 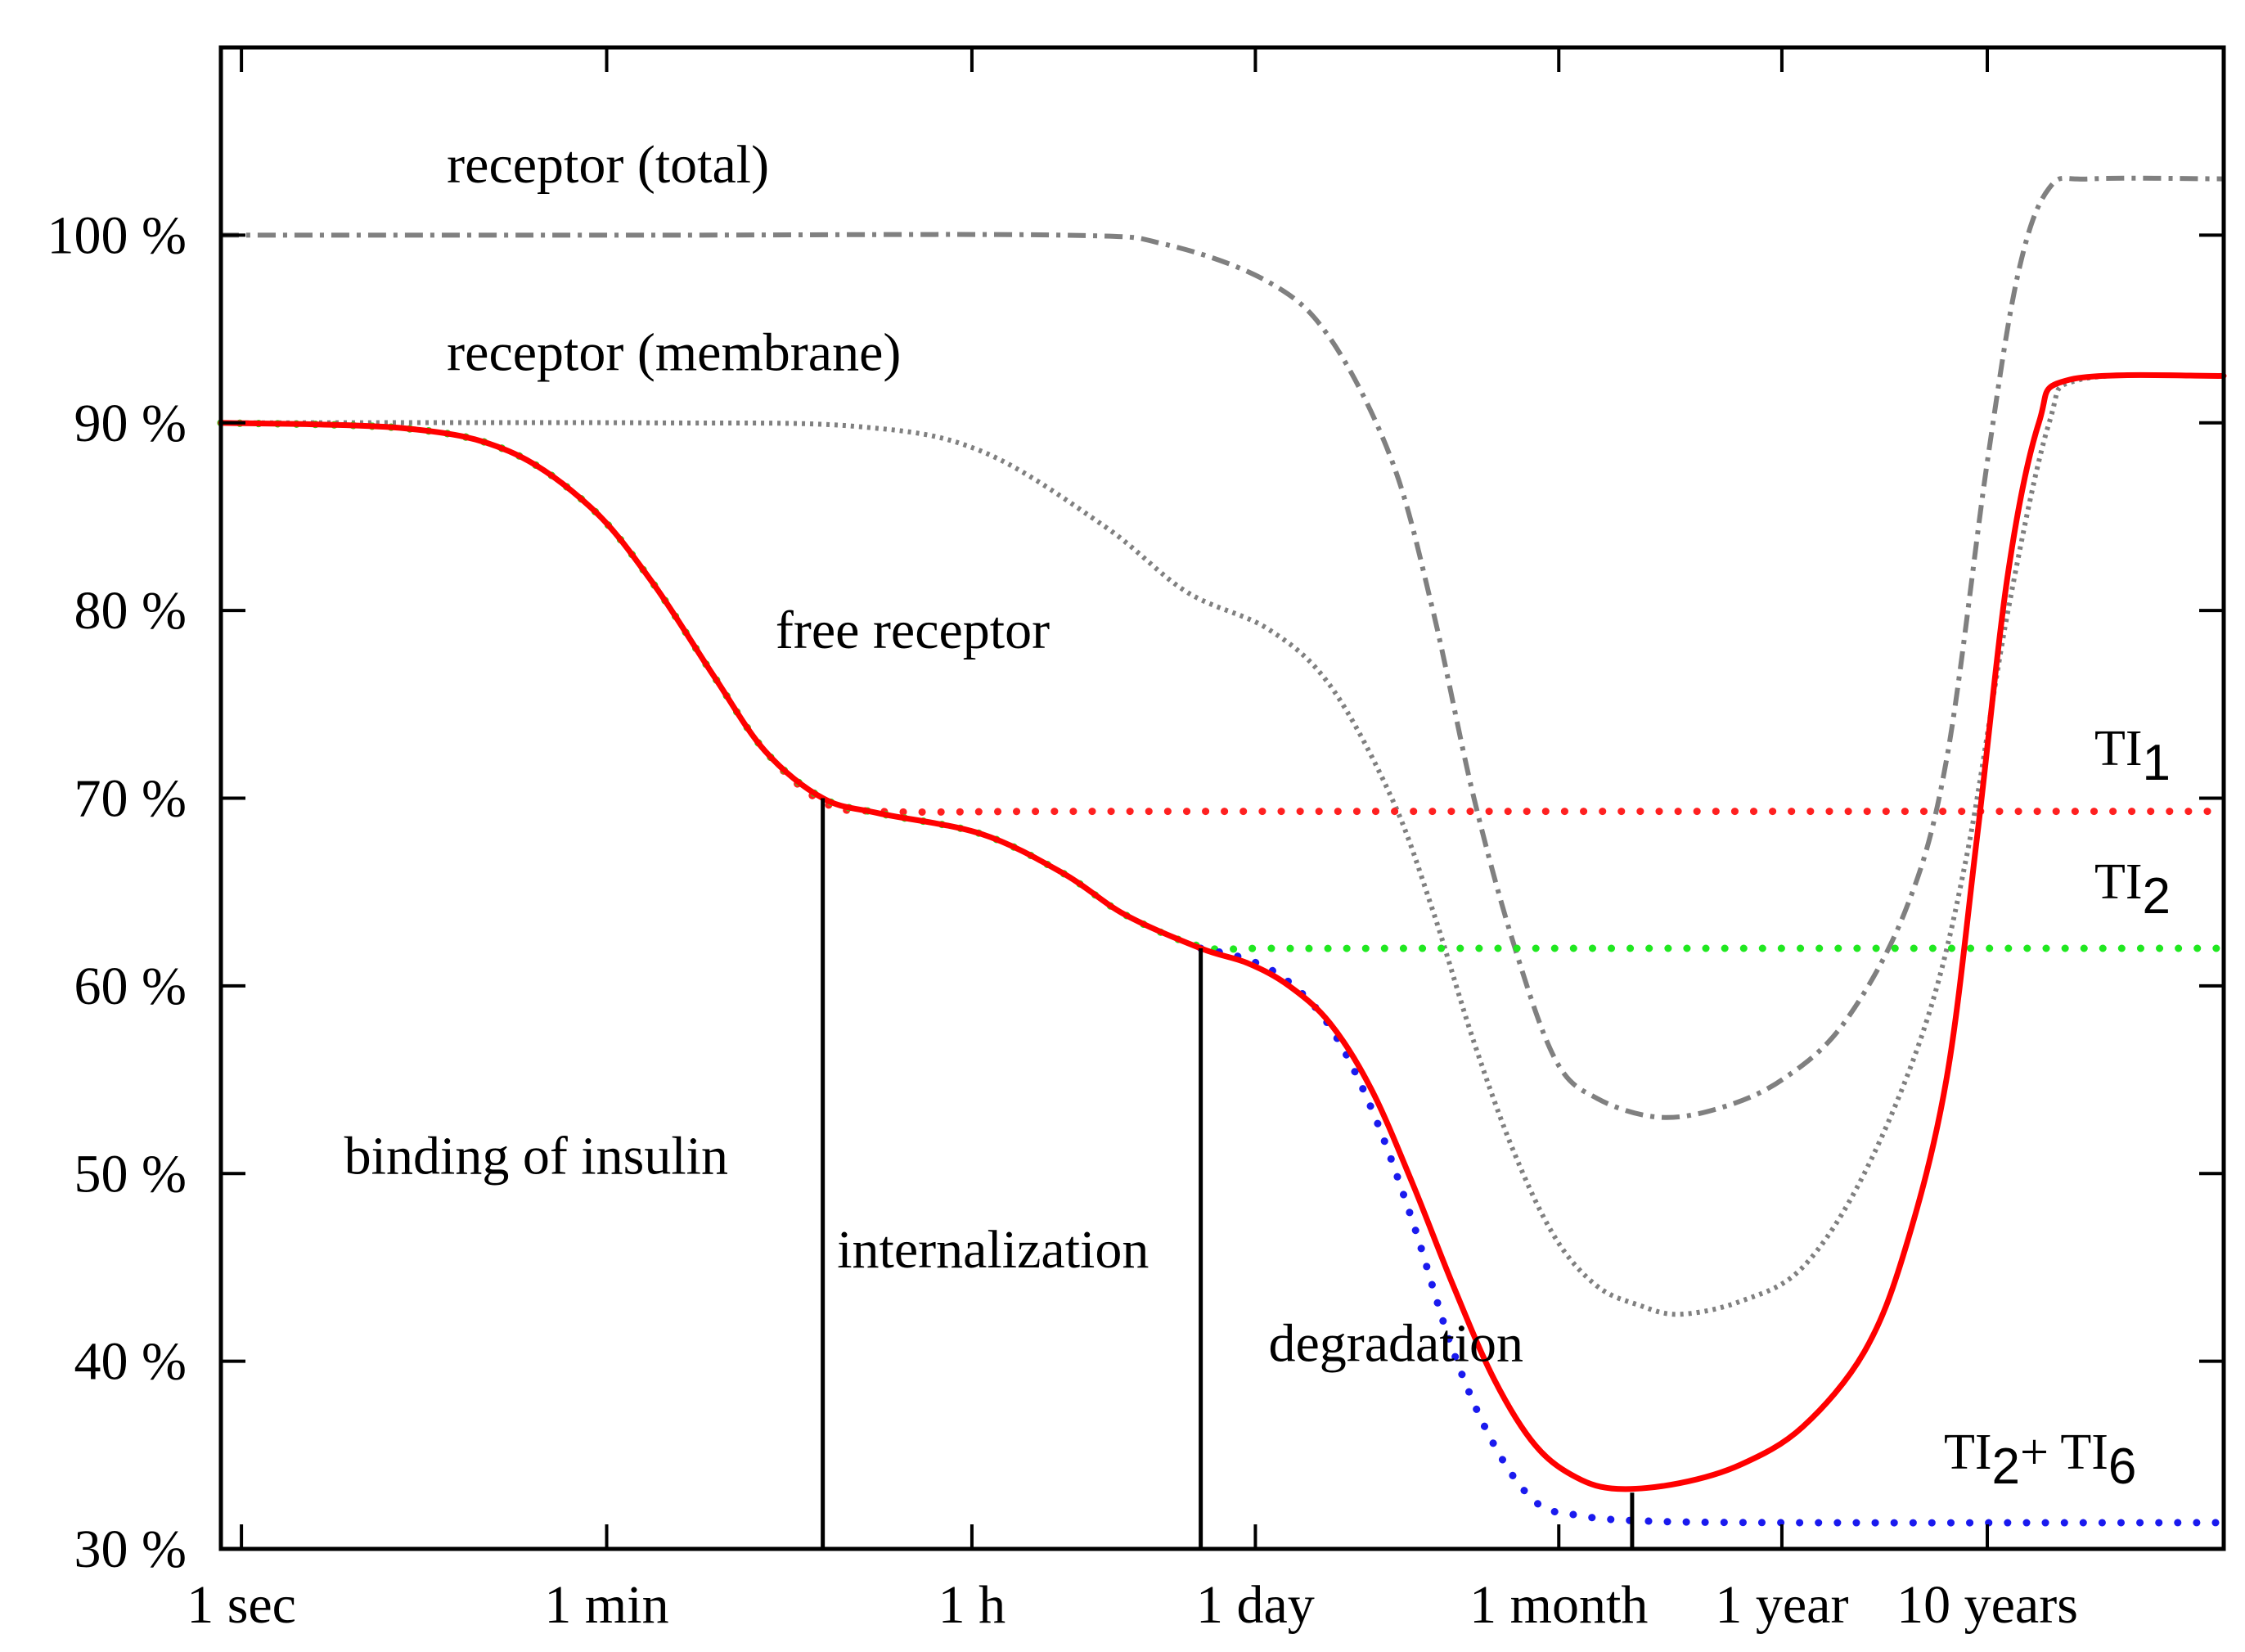 I want to click on series-label-ti2: TI2, so click(x=2132, y=889).